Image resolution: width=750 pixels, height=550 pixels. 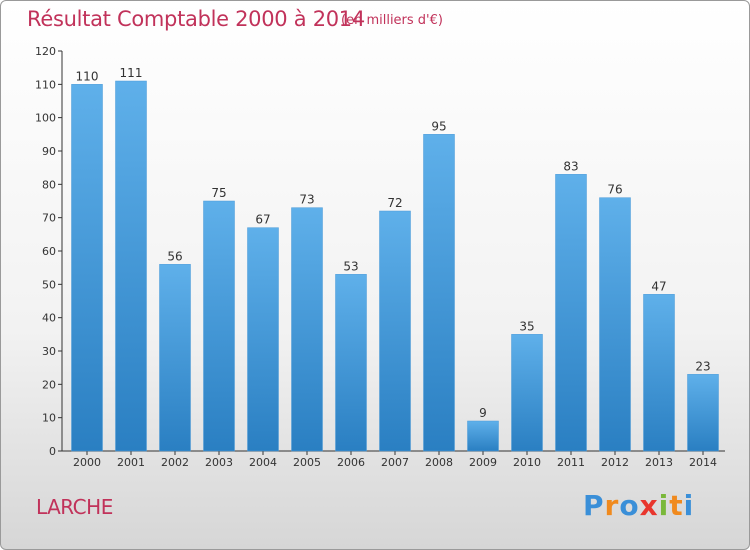 I want to click on data-label-2006: 53, so click(x=350, y=266).